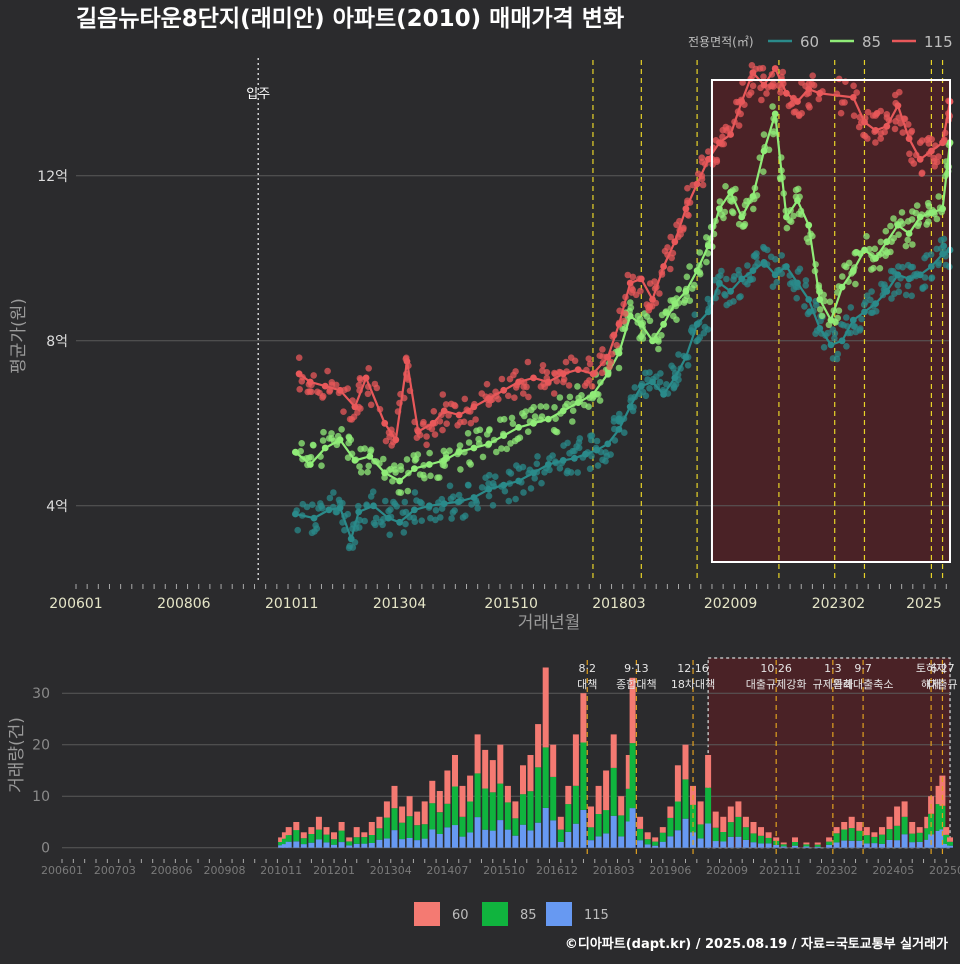 This screenshot has height=964, width=960. What do you see at coordinates (75, 604) in the screenshot?
I see `x-tick-label: 200601` at bounding box center [75, 604].